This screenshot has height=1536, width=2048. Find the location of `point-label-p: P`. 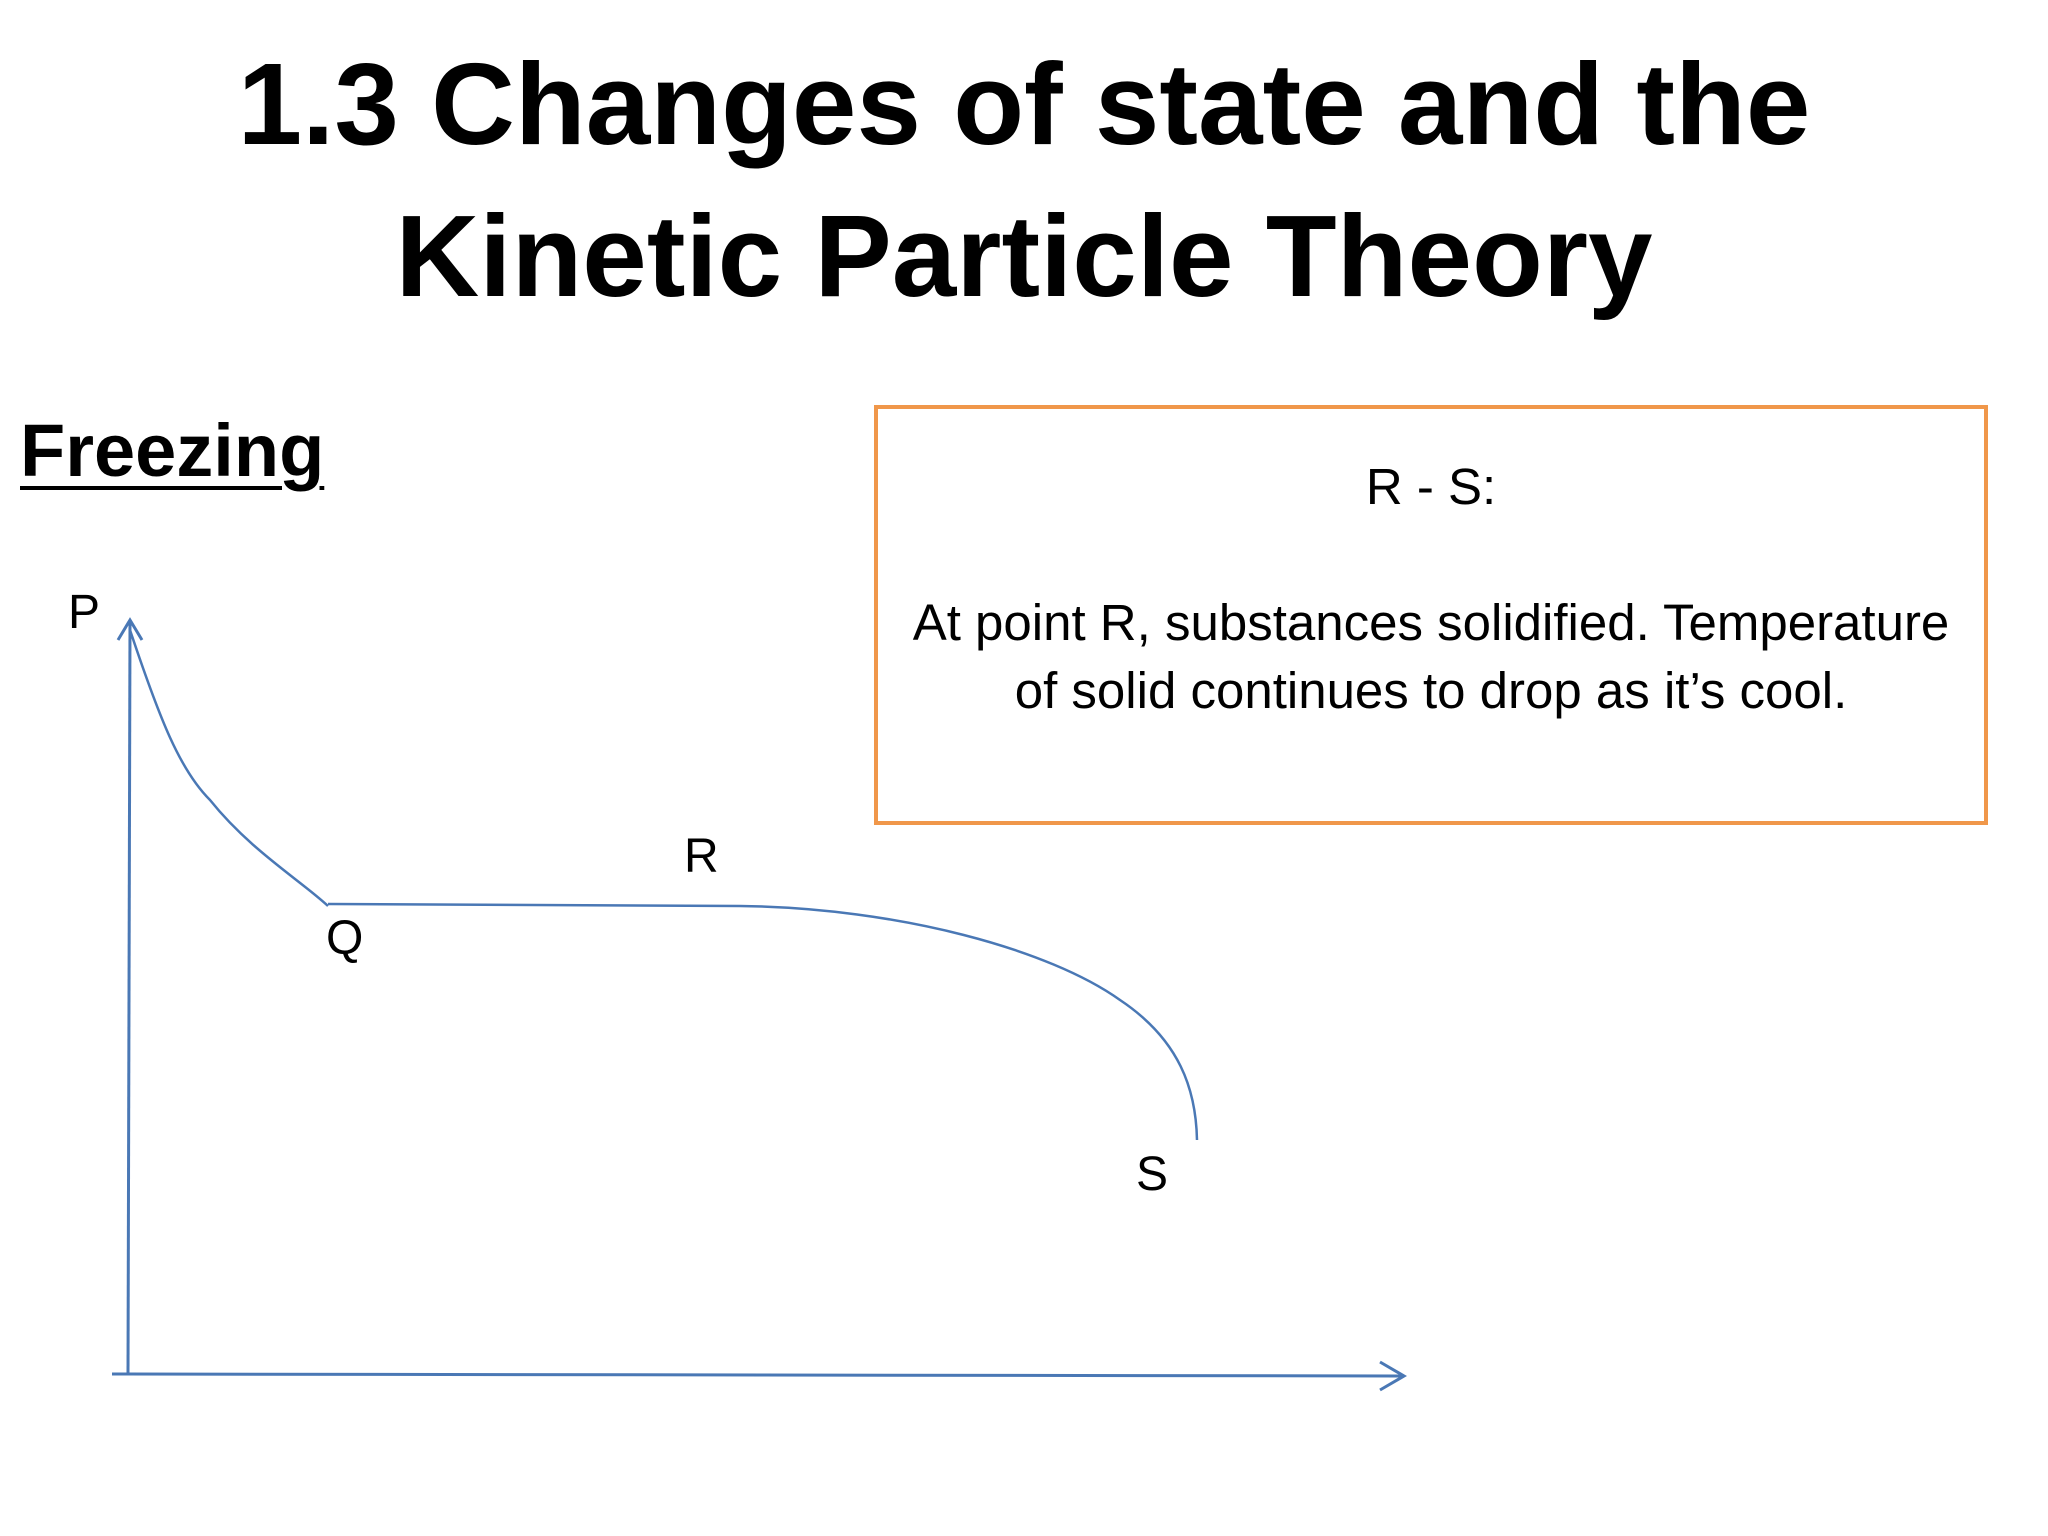

point-label-p: P is located at coordinates (84, 612).